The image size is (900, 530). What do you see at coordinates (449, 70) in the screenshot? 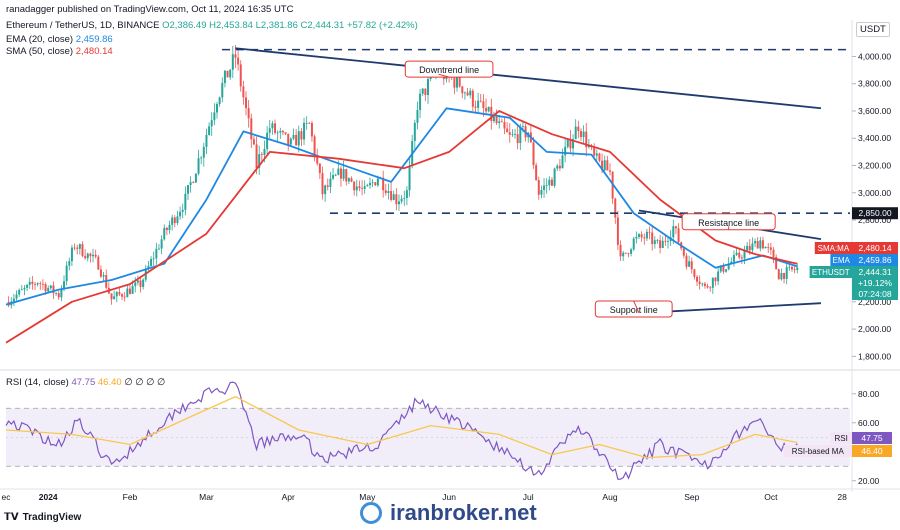
I see `annotation-text: Downtrend line` at bounding box center [449, 70].